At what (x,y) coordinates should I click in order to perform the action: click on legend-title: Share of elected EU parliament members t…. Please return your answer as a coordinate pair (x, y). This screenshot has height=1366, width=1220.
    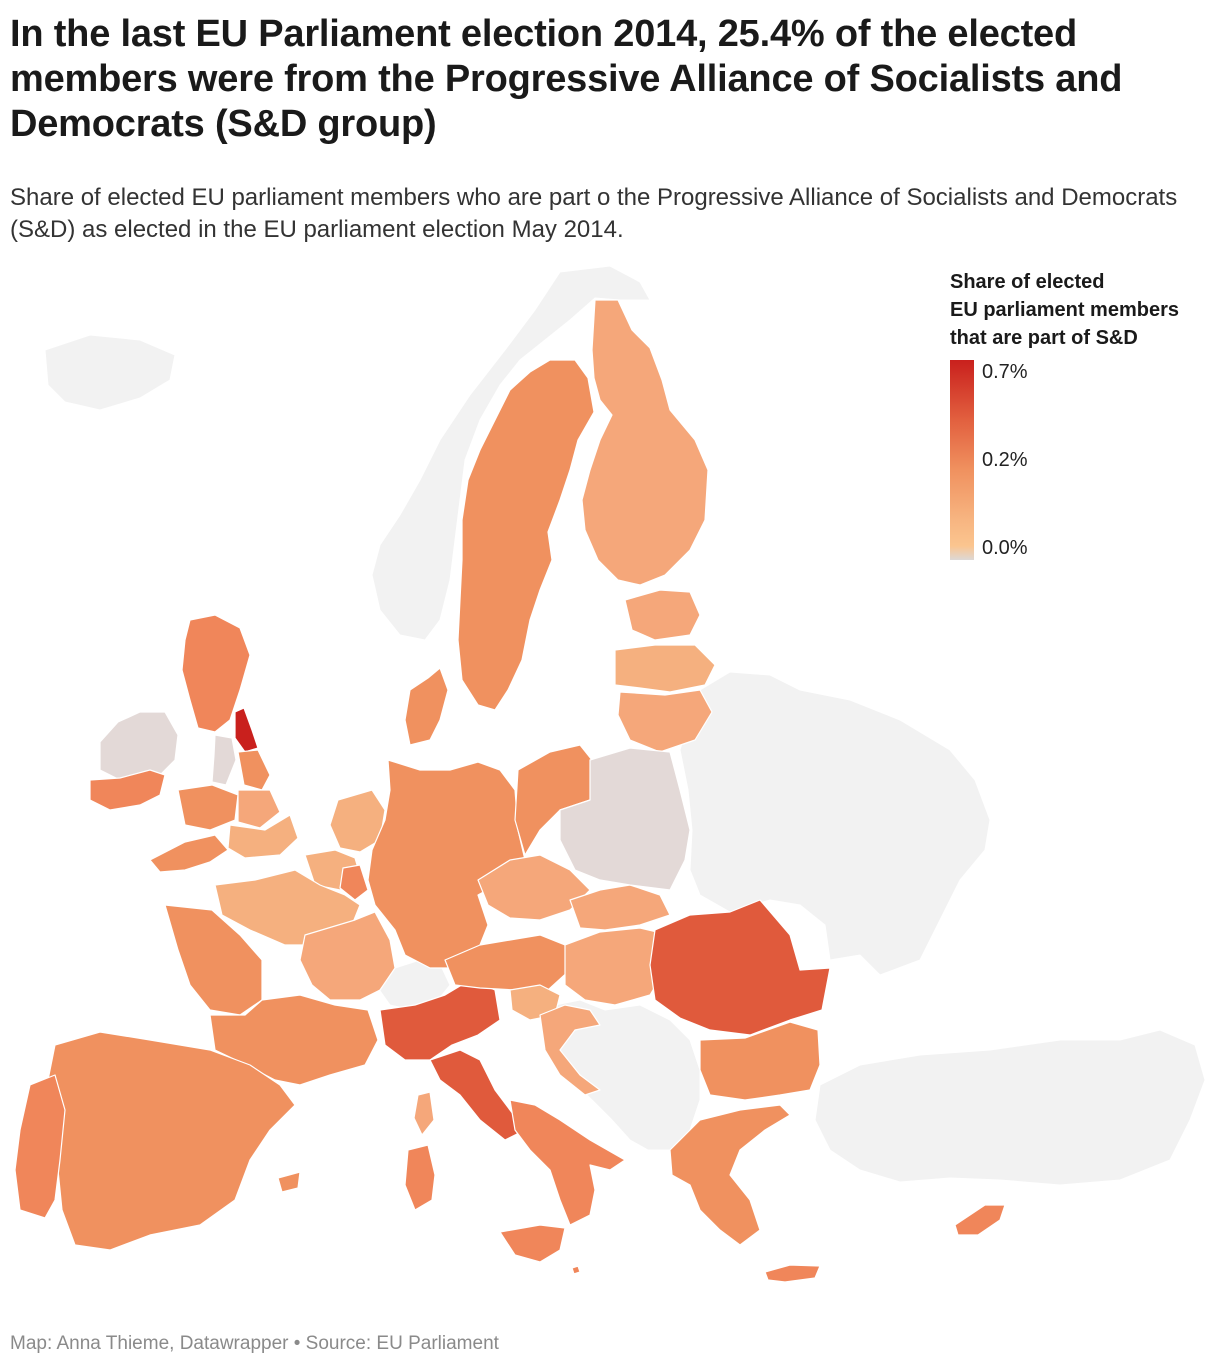
    Looking at the image, I should click on (1082, 310).